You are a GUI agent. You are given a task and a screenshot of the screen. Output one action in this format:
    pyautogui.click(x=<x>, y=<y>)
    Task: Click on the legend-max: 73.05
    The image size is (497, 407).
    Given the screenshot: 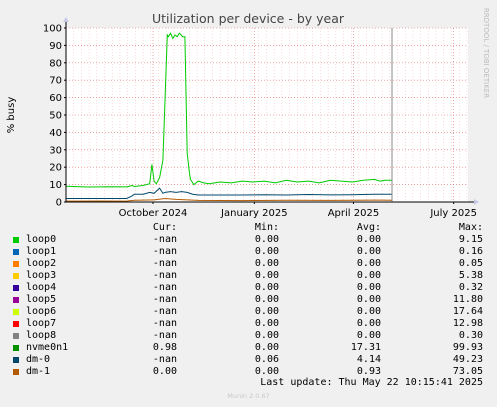 What is the action you would take?
    pyautogui.click(x=467, y=371)
    